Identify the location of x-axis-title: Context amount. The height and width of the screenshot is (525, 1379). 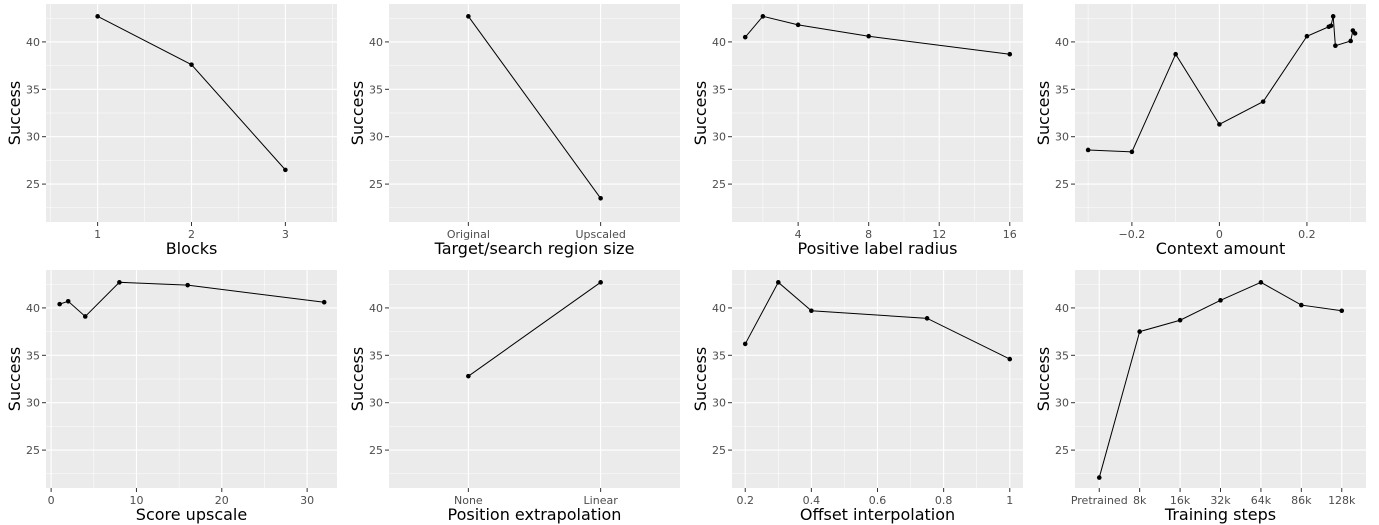
(1221, 248).